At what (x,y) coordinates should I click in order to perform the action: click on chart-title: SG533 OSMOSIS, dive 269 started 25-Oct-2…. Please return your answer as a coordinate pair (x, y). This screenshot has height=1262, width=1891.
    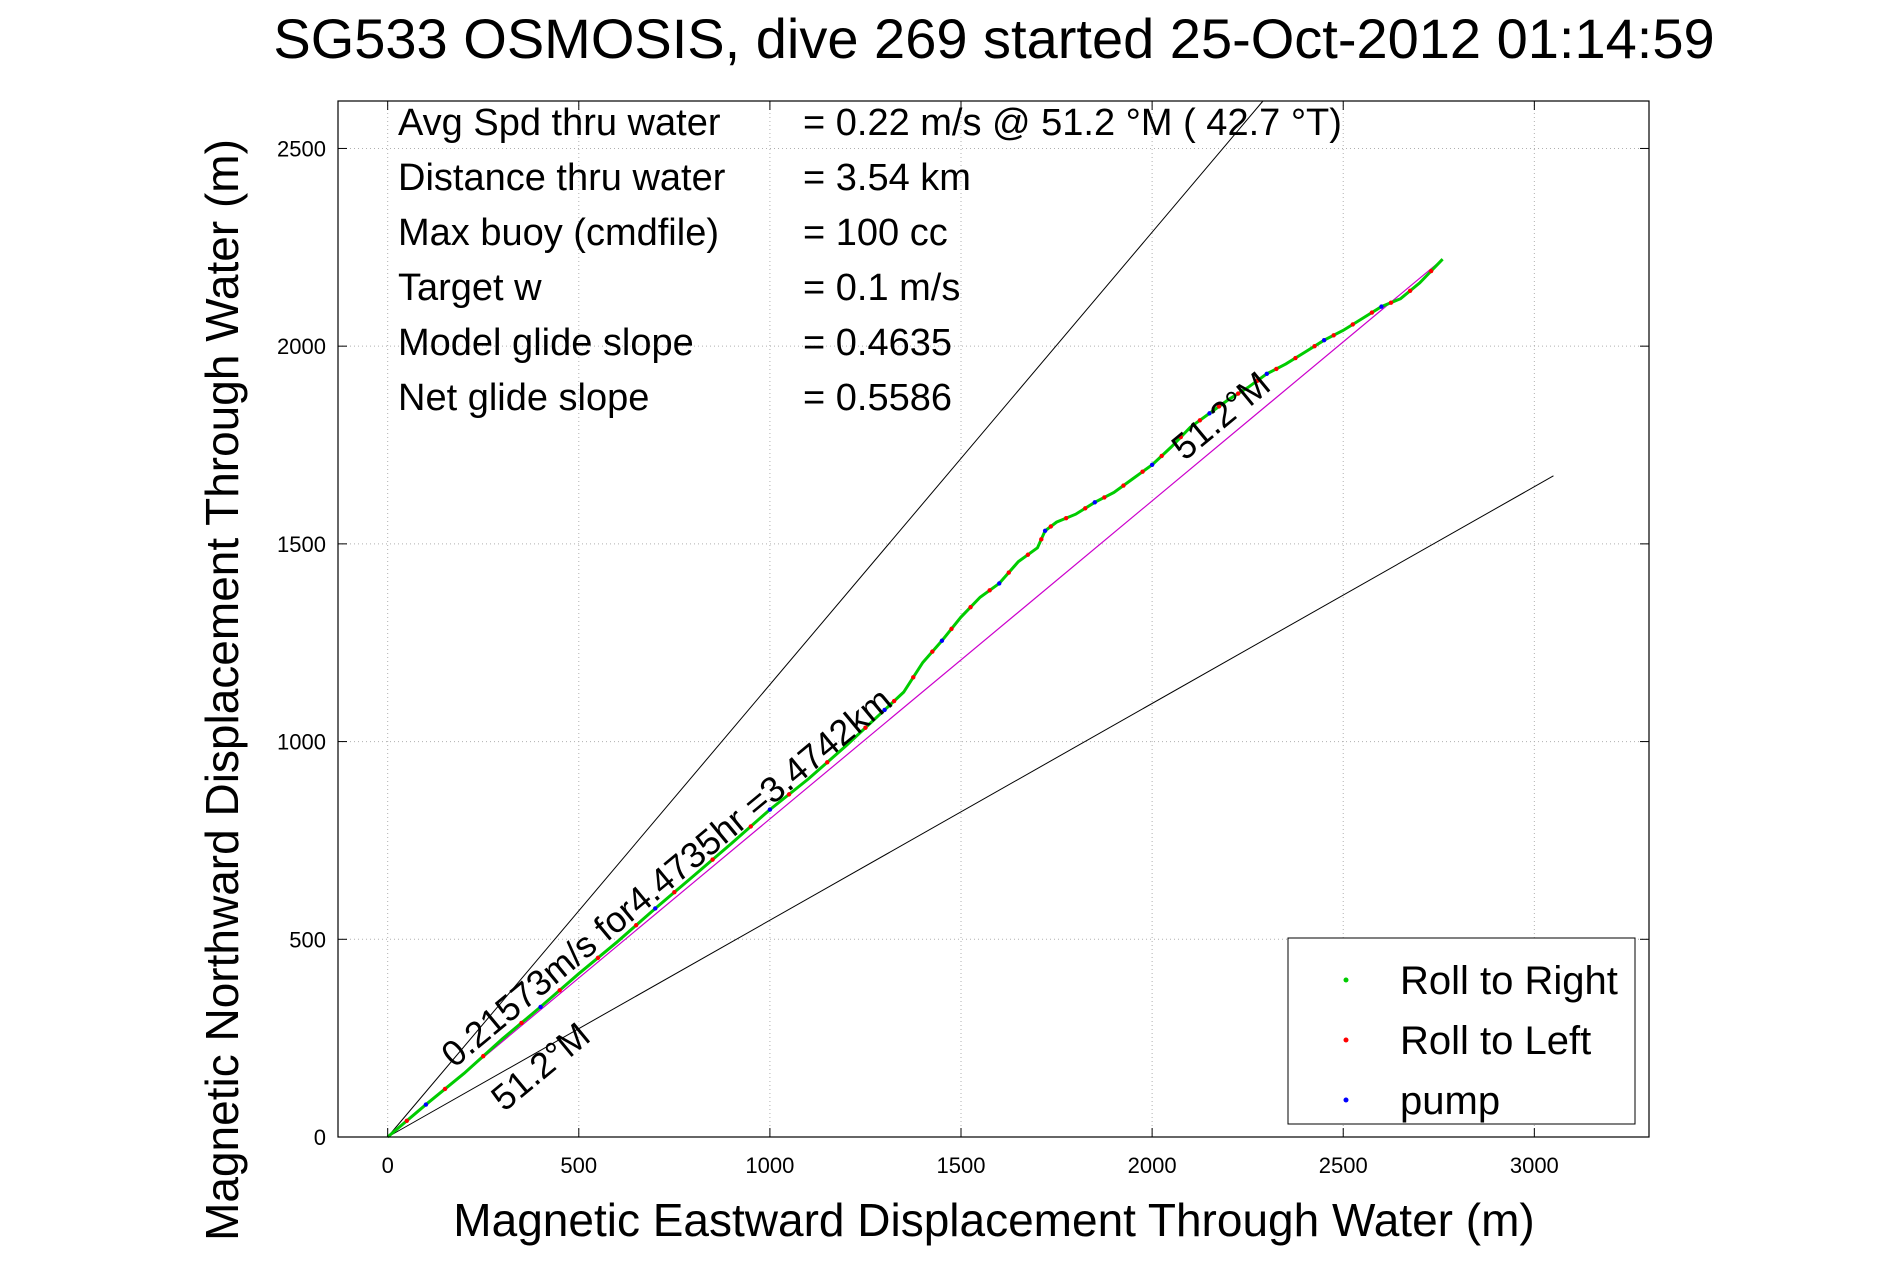
    Looking at the image, I should click on (993, 38).